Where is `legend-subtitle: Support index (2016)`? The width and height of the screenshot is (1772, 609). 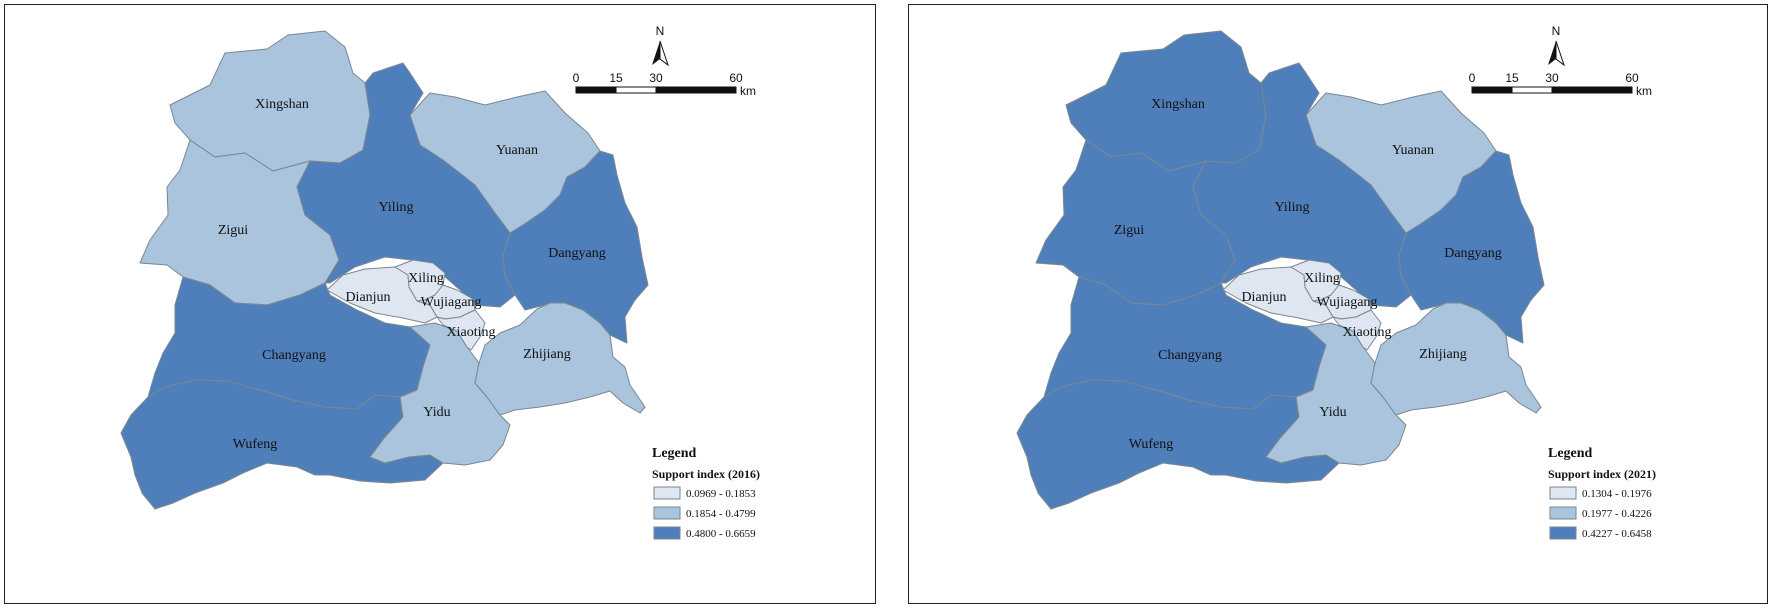 legend-subtitle: Support index (2016) is located at coordinates (706, 474).